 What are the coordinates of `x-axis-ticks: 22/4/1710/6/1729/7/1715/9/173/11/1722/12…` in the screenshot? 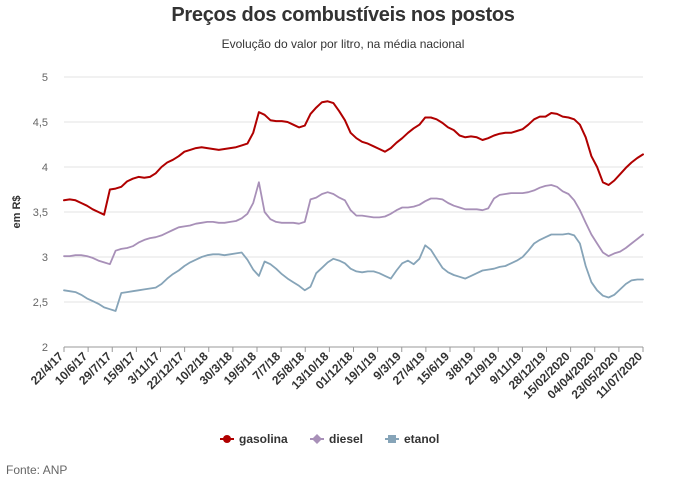 It's located at (336, 374).